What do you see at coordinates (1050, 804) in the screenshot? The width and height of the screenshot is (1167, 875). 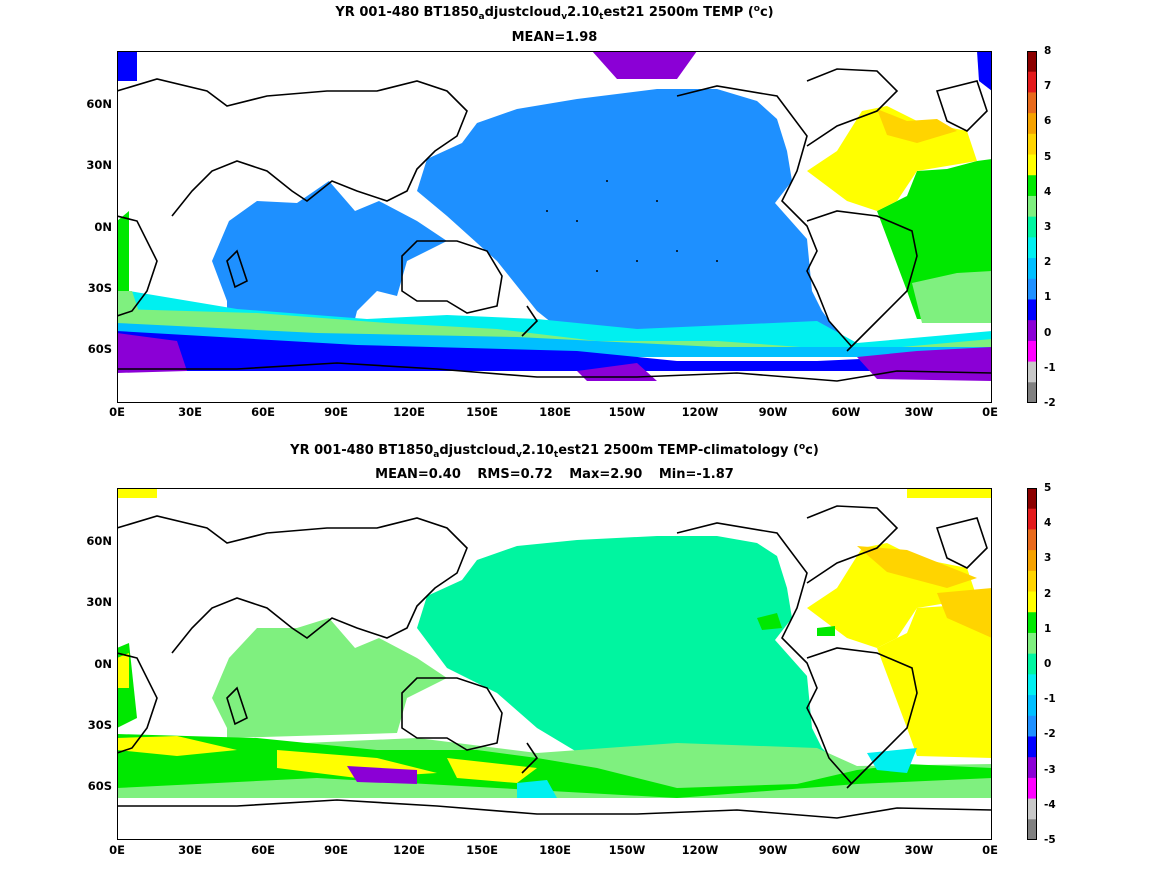 I see `colorbar-tick-label: -4` at bounding box center [1050, 804].